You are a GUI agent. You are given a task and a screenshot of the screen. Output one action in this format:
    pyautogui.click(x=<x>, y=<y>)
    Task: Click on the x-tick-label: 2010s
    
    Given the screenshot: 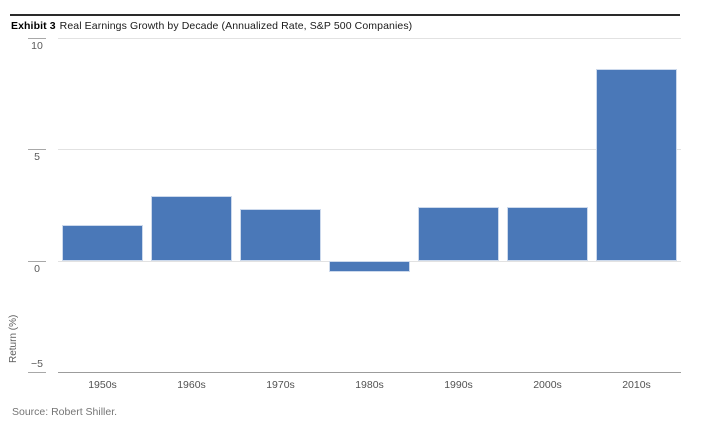 What is the action you would take?
    pyautogui.click(x=636, y=385)
    